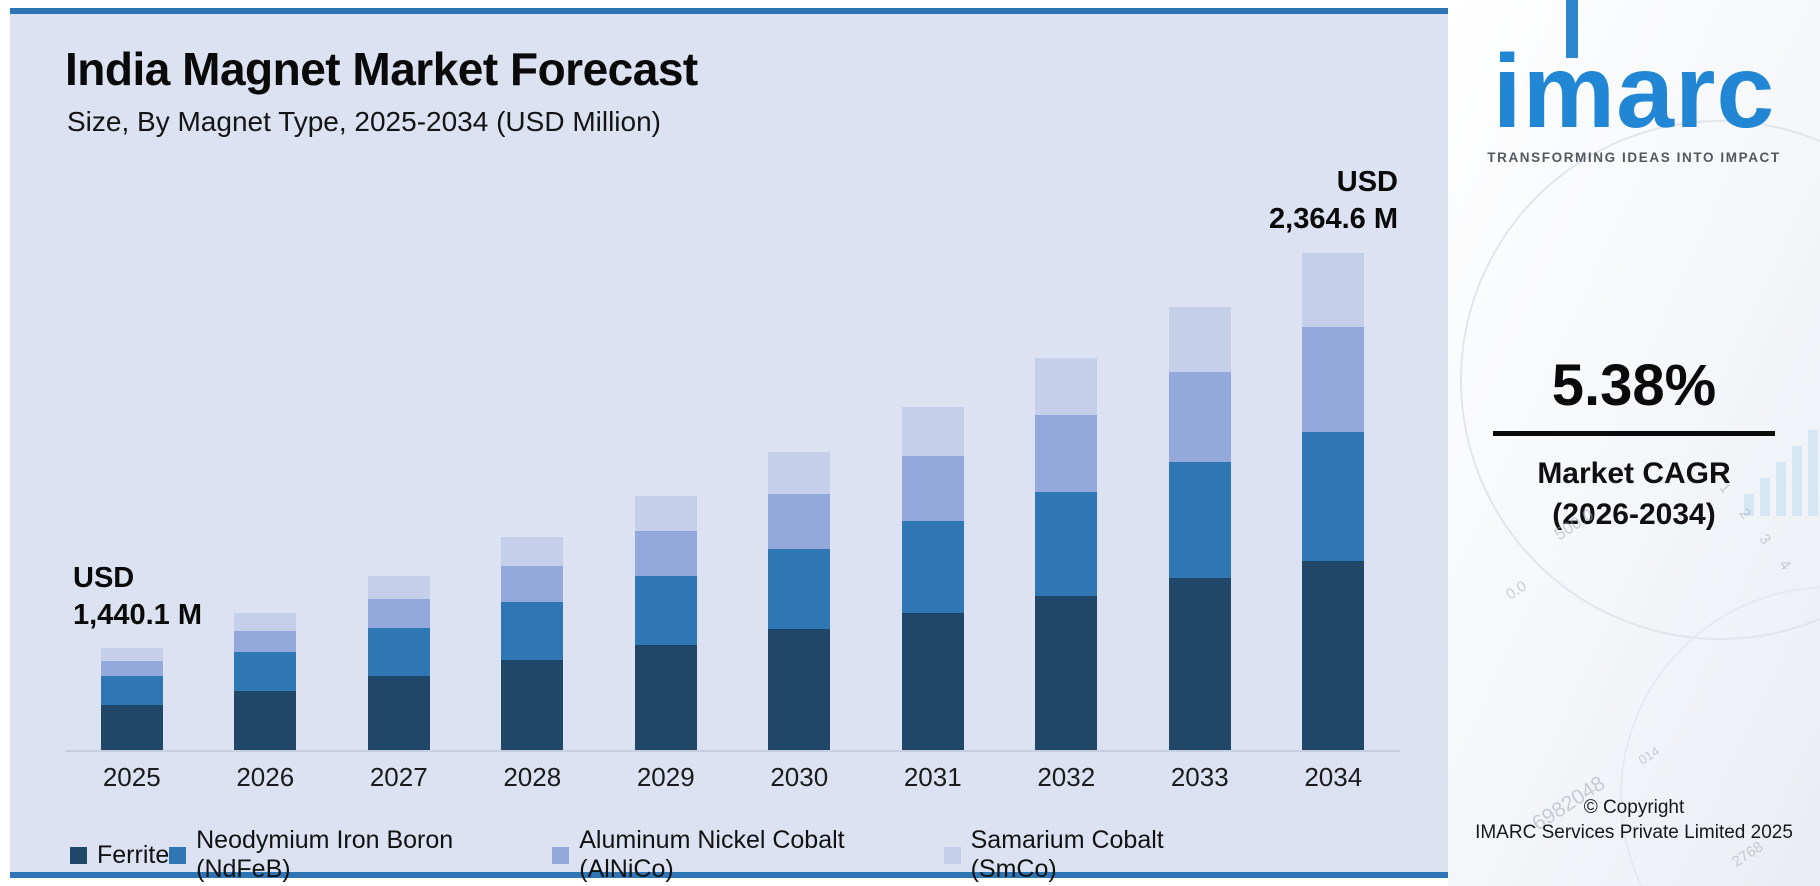 This screenshot has height=886, width=1820. Describe the element at coordinates (1634, 433) in the screenshot. I see `cagr-divider` at that location.